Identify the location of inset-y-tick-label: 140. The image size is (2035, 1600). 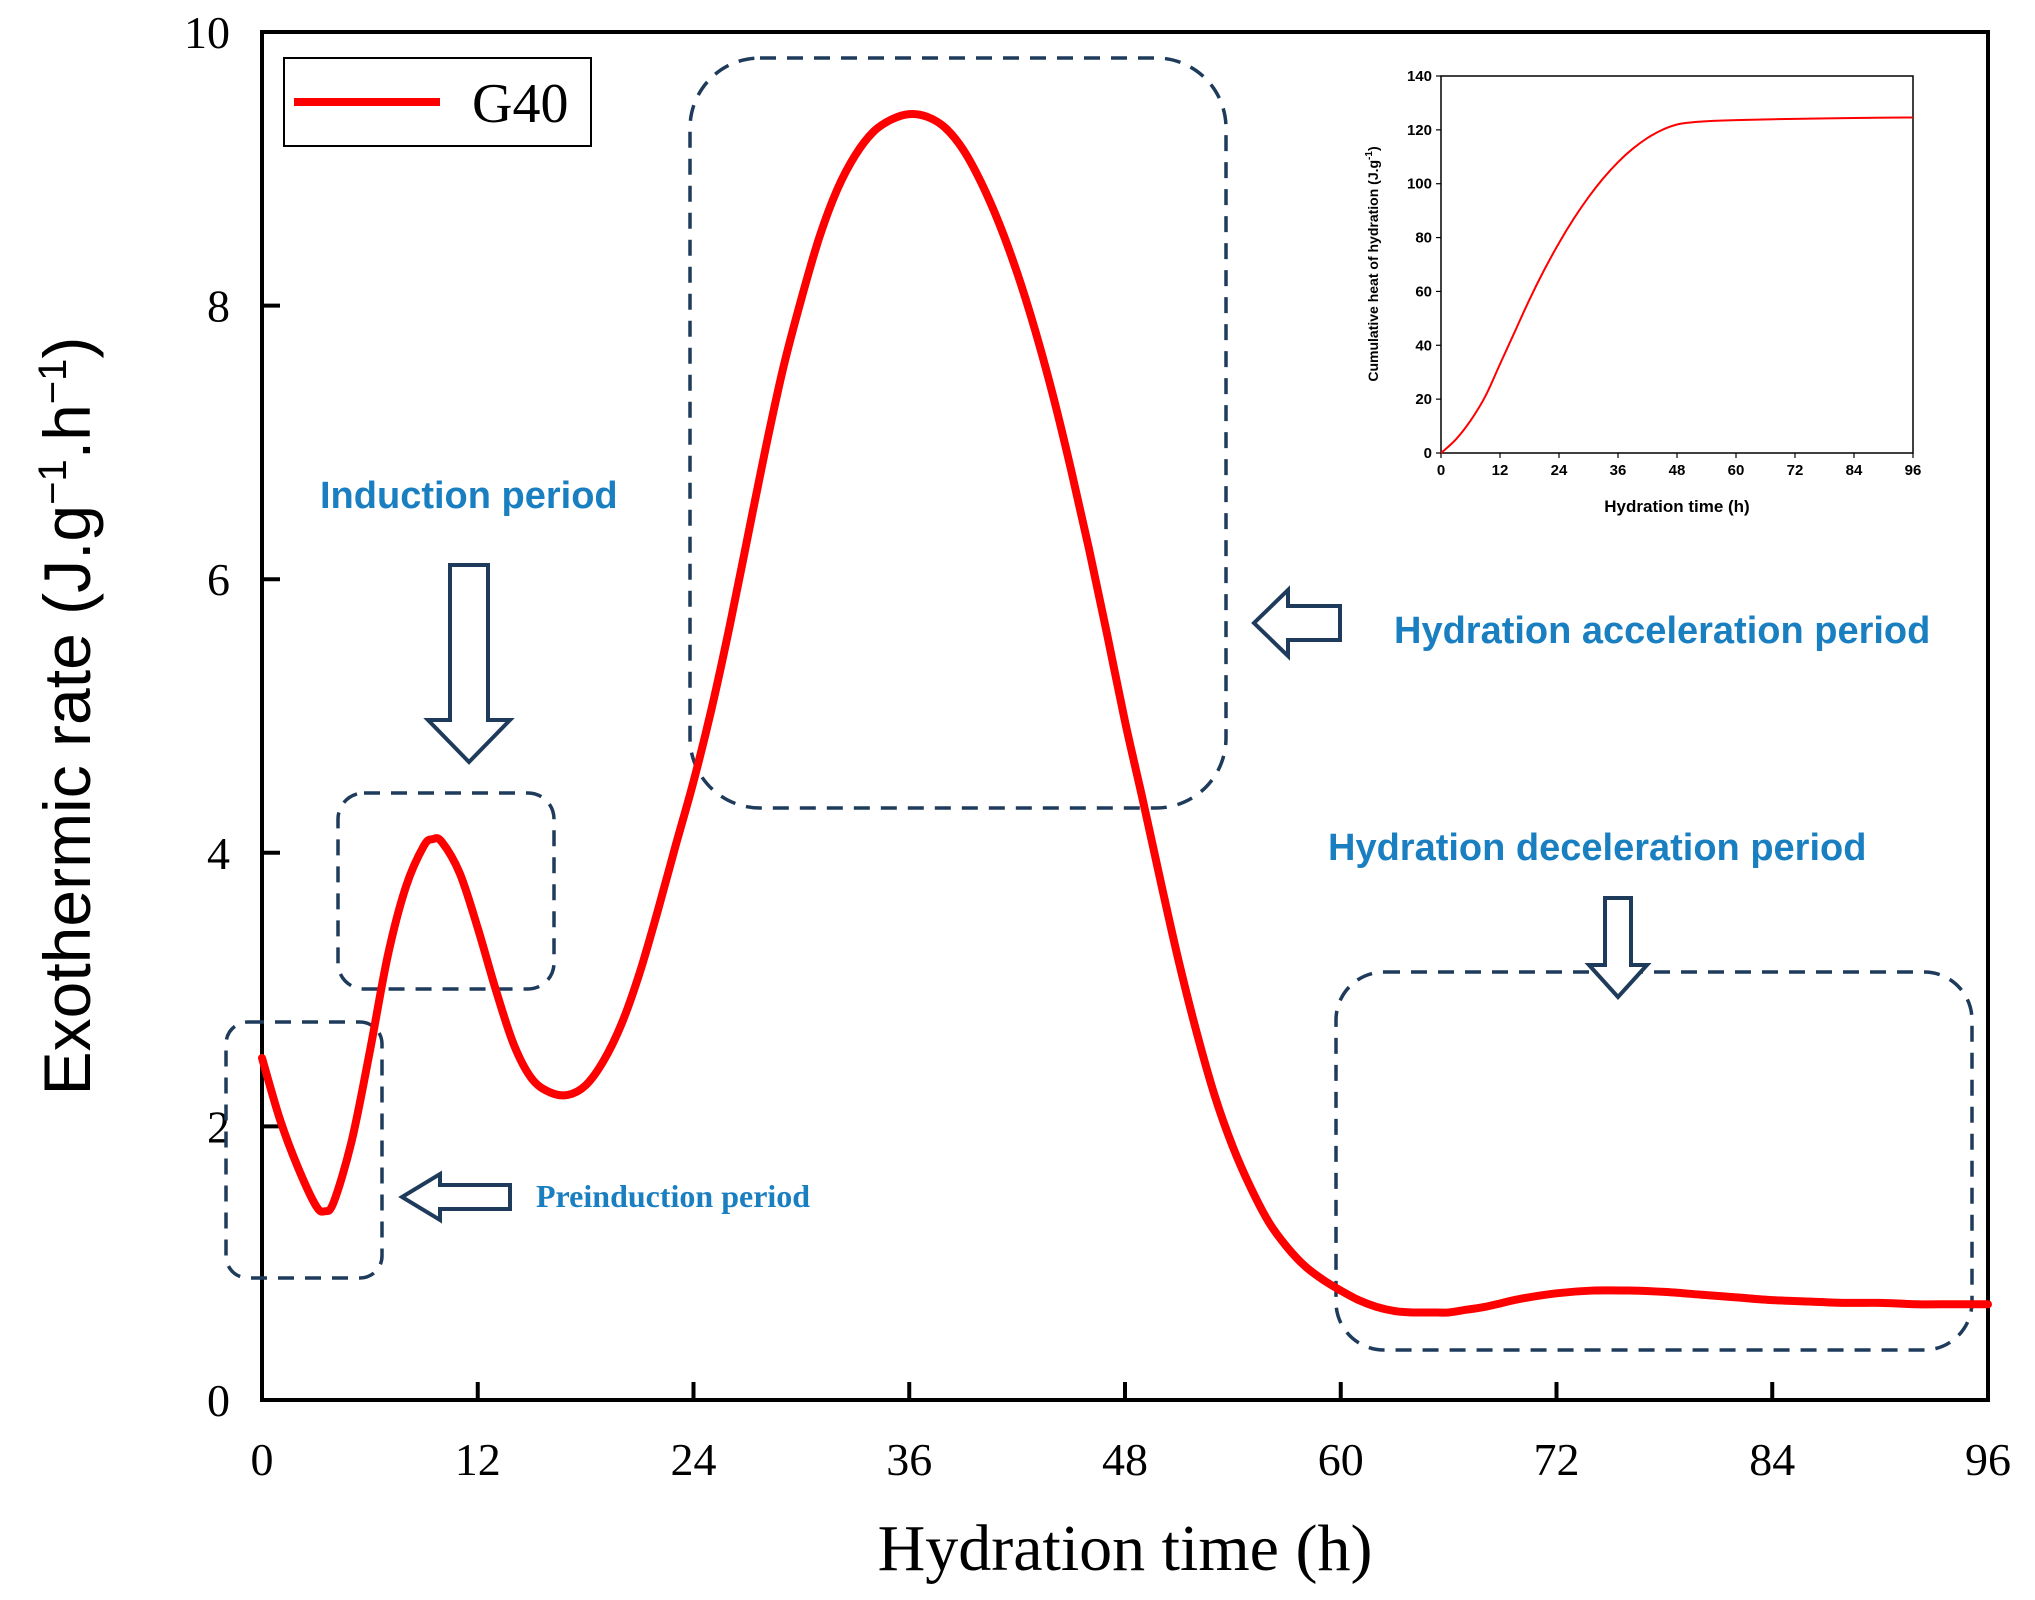
(1419, 76).